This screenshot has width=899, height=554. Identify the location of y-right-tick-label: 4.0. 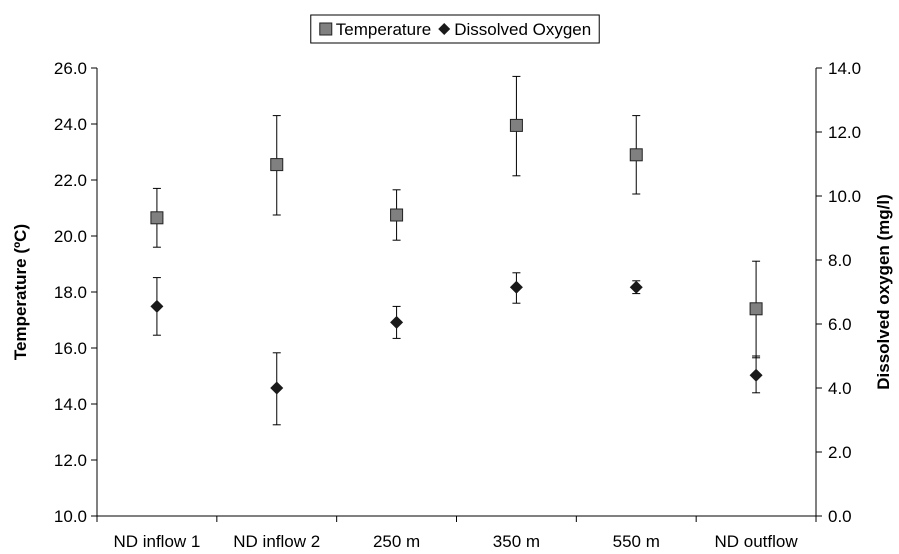
(840, 388).